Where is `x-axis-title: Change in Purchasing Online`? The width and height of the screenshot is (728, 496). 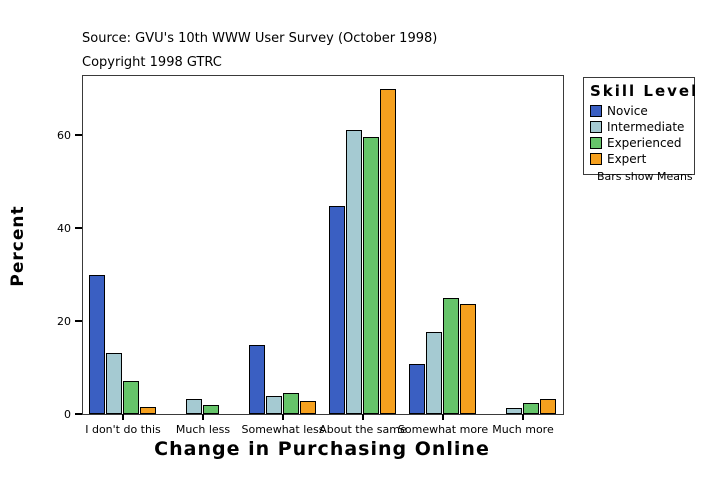 x-axis-title: Change in Purchasing Online is located at coordinates (322, 449).